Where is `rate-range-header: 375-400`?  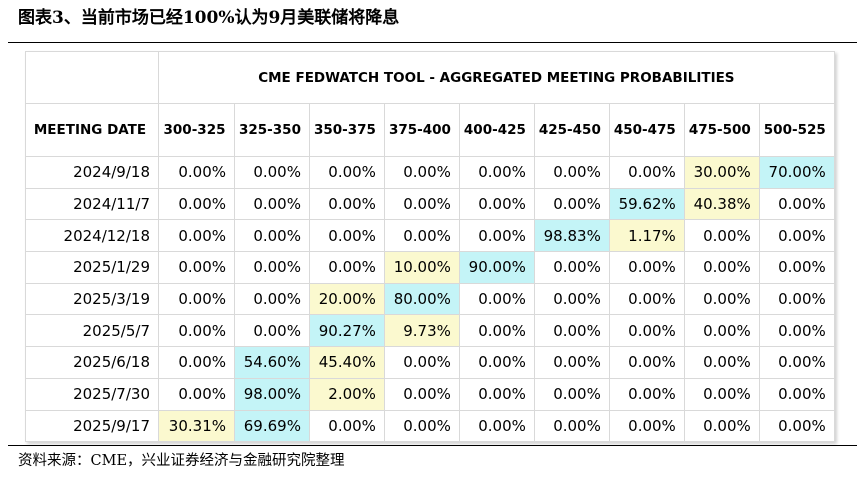
rate-range-header: 375-400 is located at coordinates (421, 130).